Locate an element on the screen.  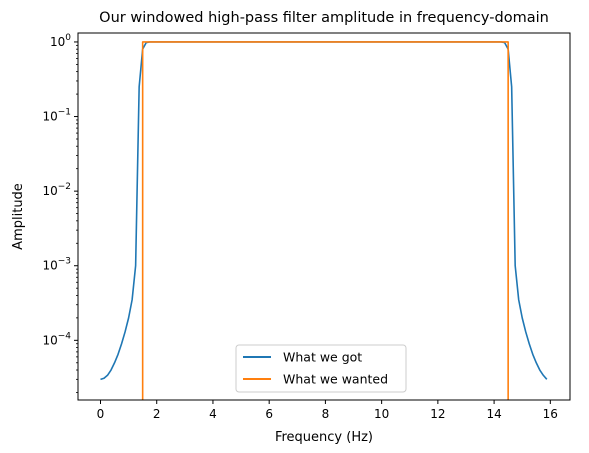
x-axis: 0 2 4 6 8 10 12 14 16 is located at coordinates (327, 410).